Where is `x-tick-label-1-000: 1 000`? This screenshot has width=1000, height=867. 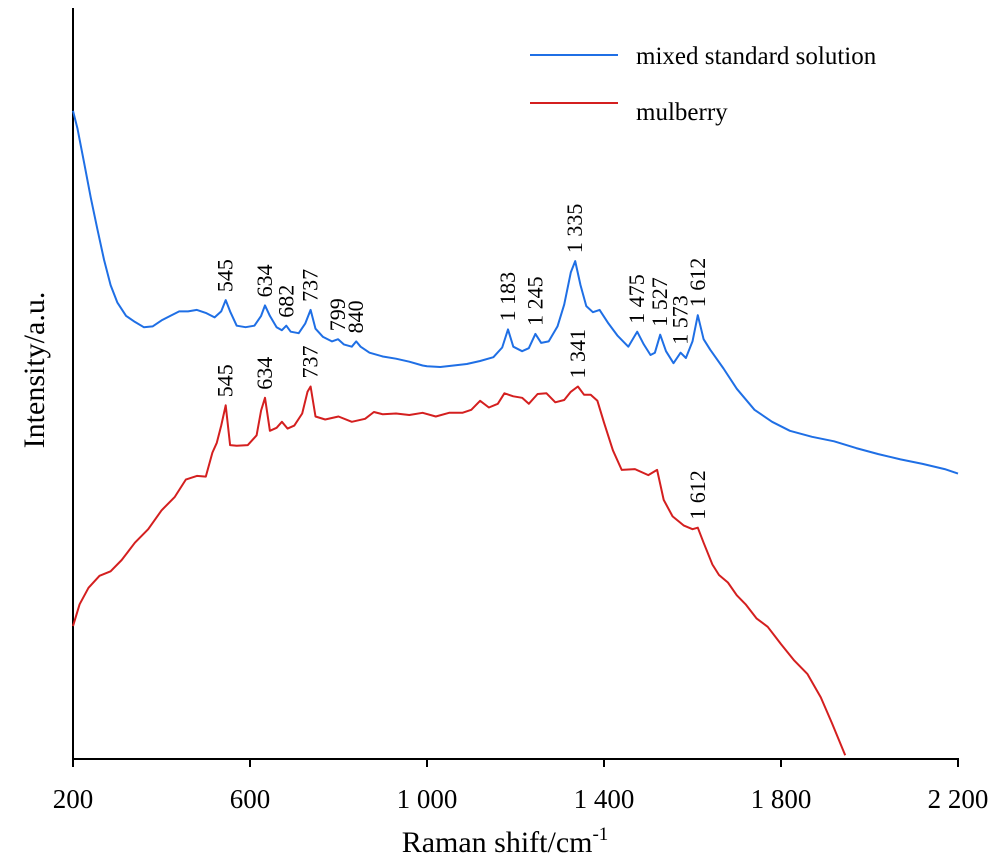 x-tick-label-1-000: 1 000 is located at coordinates (427, 799).